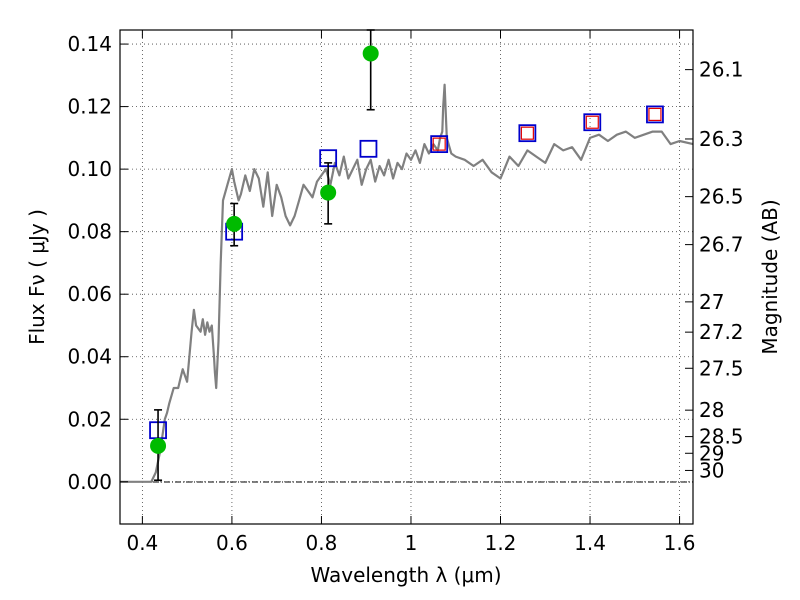 This screenshot has height=600, width=800. What do you see at coordinates (89, 482) in the screenshot?
I see `y-tick-label: 0.00` at bounding box center [89, 482].